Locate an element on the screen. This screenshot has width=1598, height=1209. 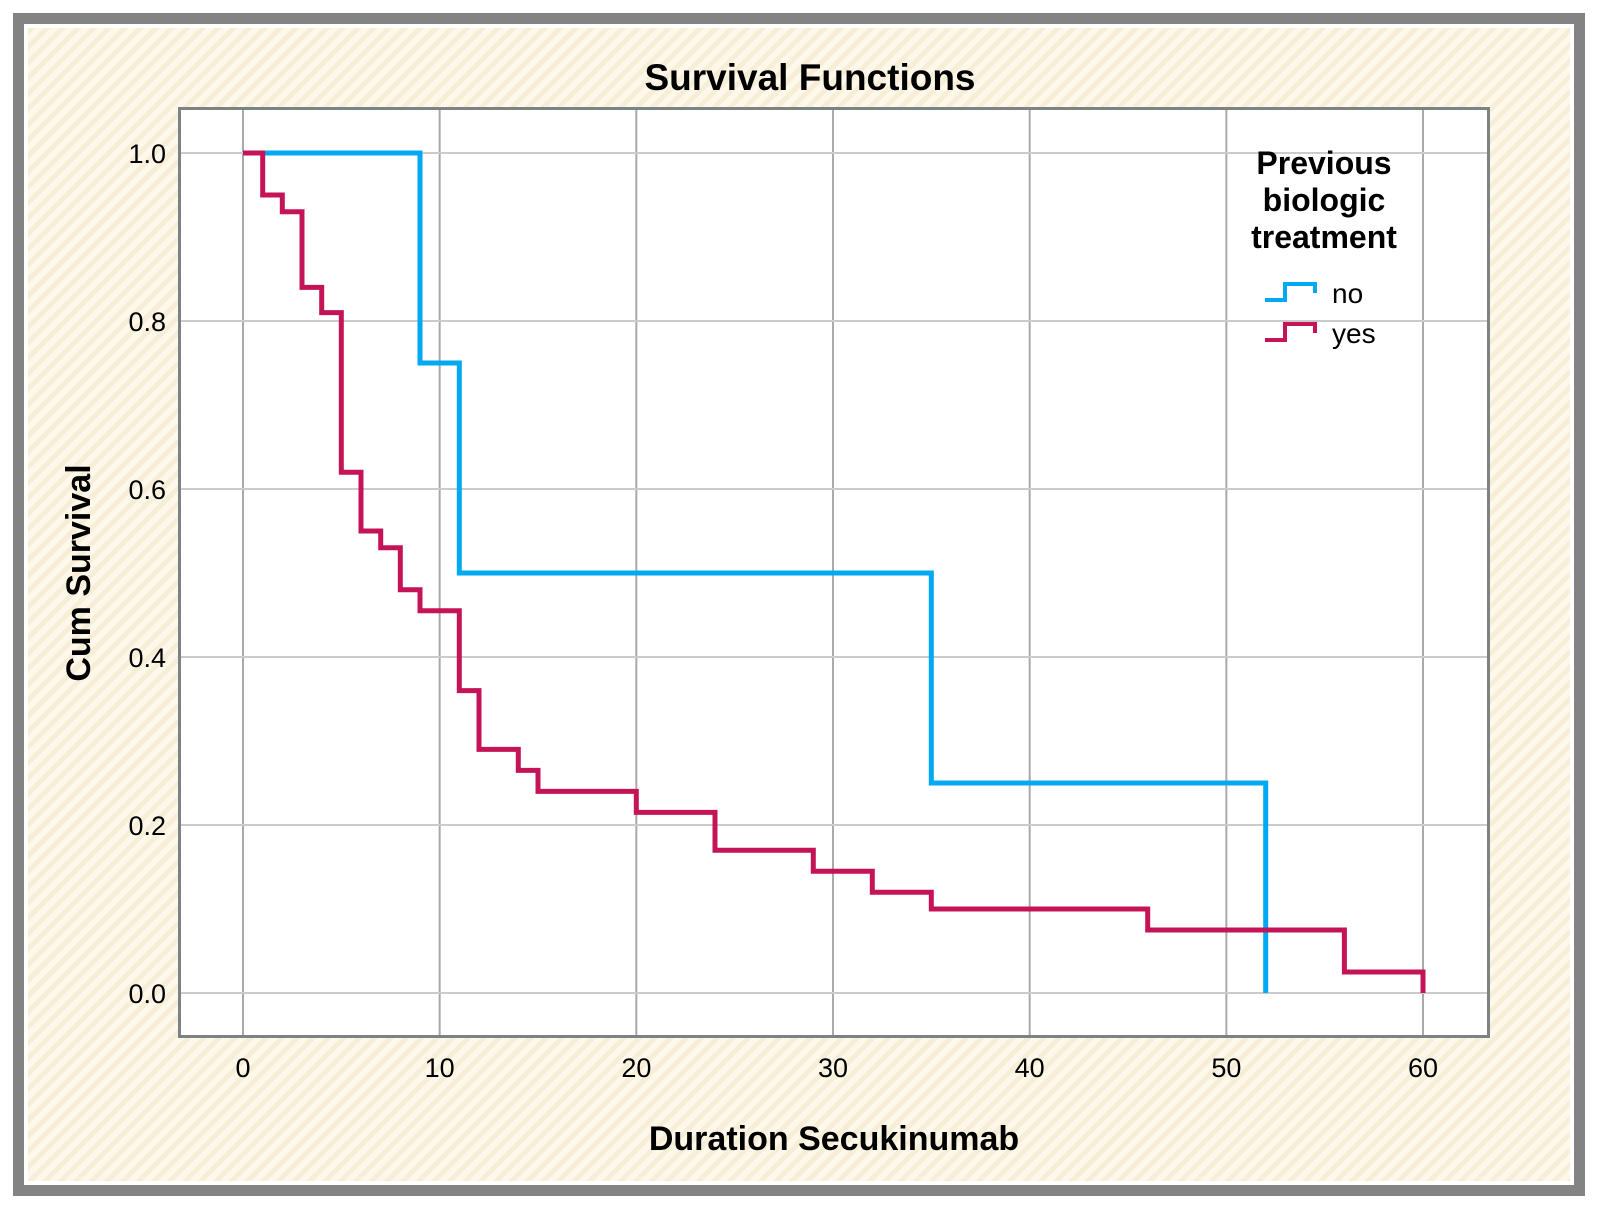
legend-item-yes: yes is located at coordinates (1320, 333).